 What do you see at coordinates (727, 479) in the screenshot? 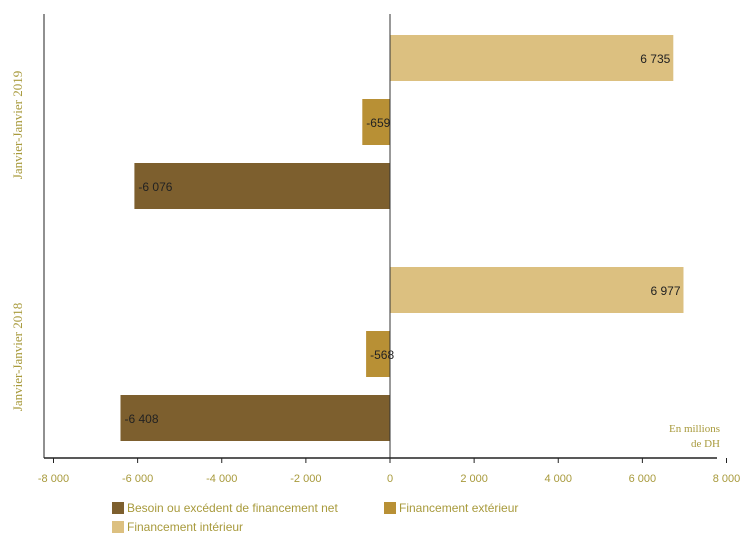
I see `x-tick-label-9: 8 000` at bounding box center [727, 479].